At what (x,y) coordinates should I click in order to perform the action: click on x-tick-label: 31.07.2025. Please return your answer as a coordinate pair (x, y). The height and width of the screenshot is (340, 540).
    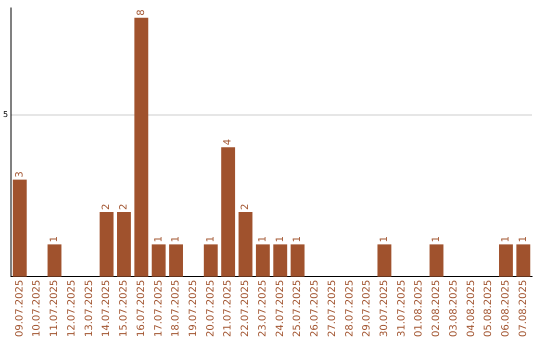
    Looking at the image, I should click on (402, 309).